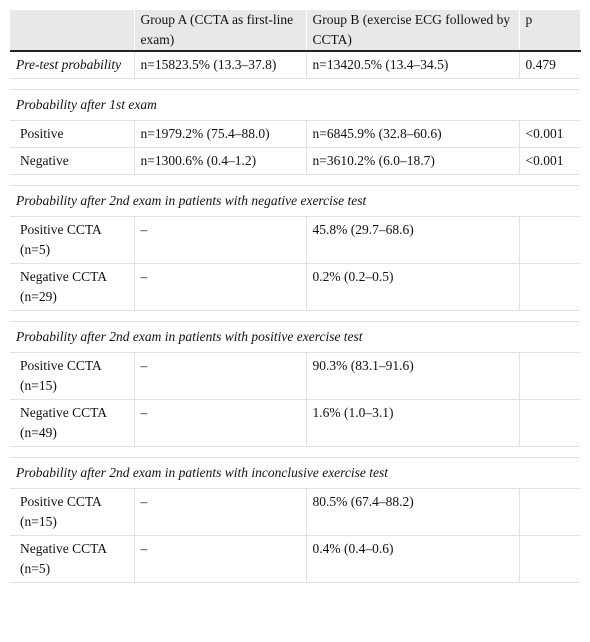 The width and height of the screenshot is (590, 642). I want to click on table-row: Positive CCTA (n=5) – 45.8% (29.7–68.6), so click(295, 240).